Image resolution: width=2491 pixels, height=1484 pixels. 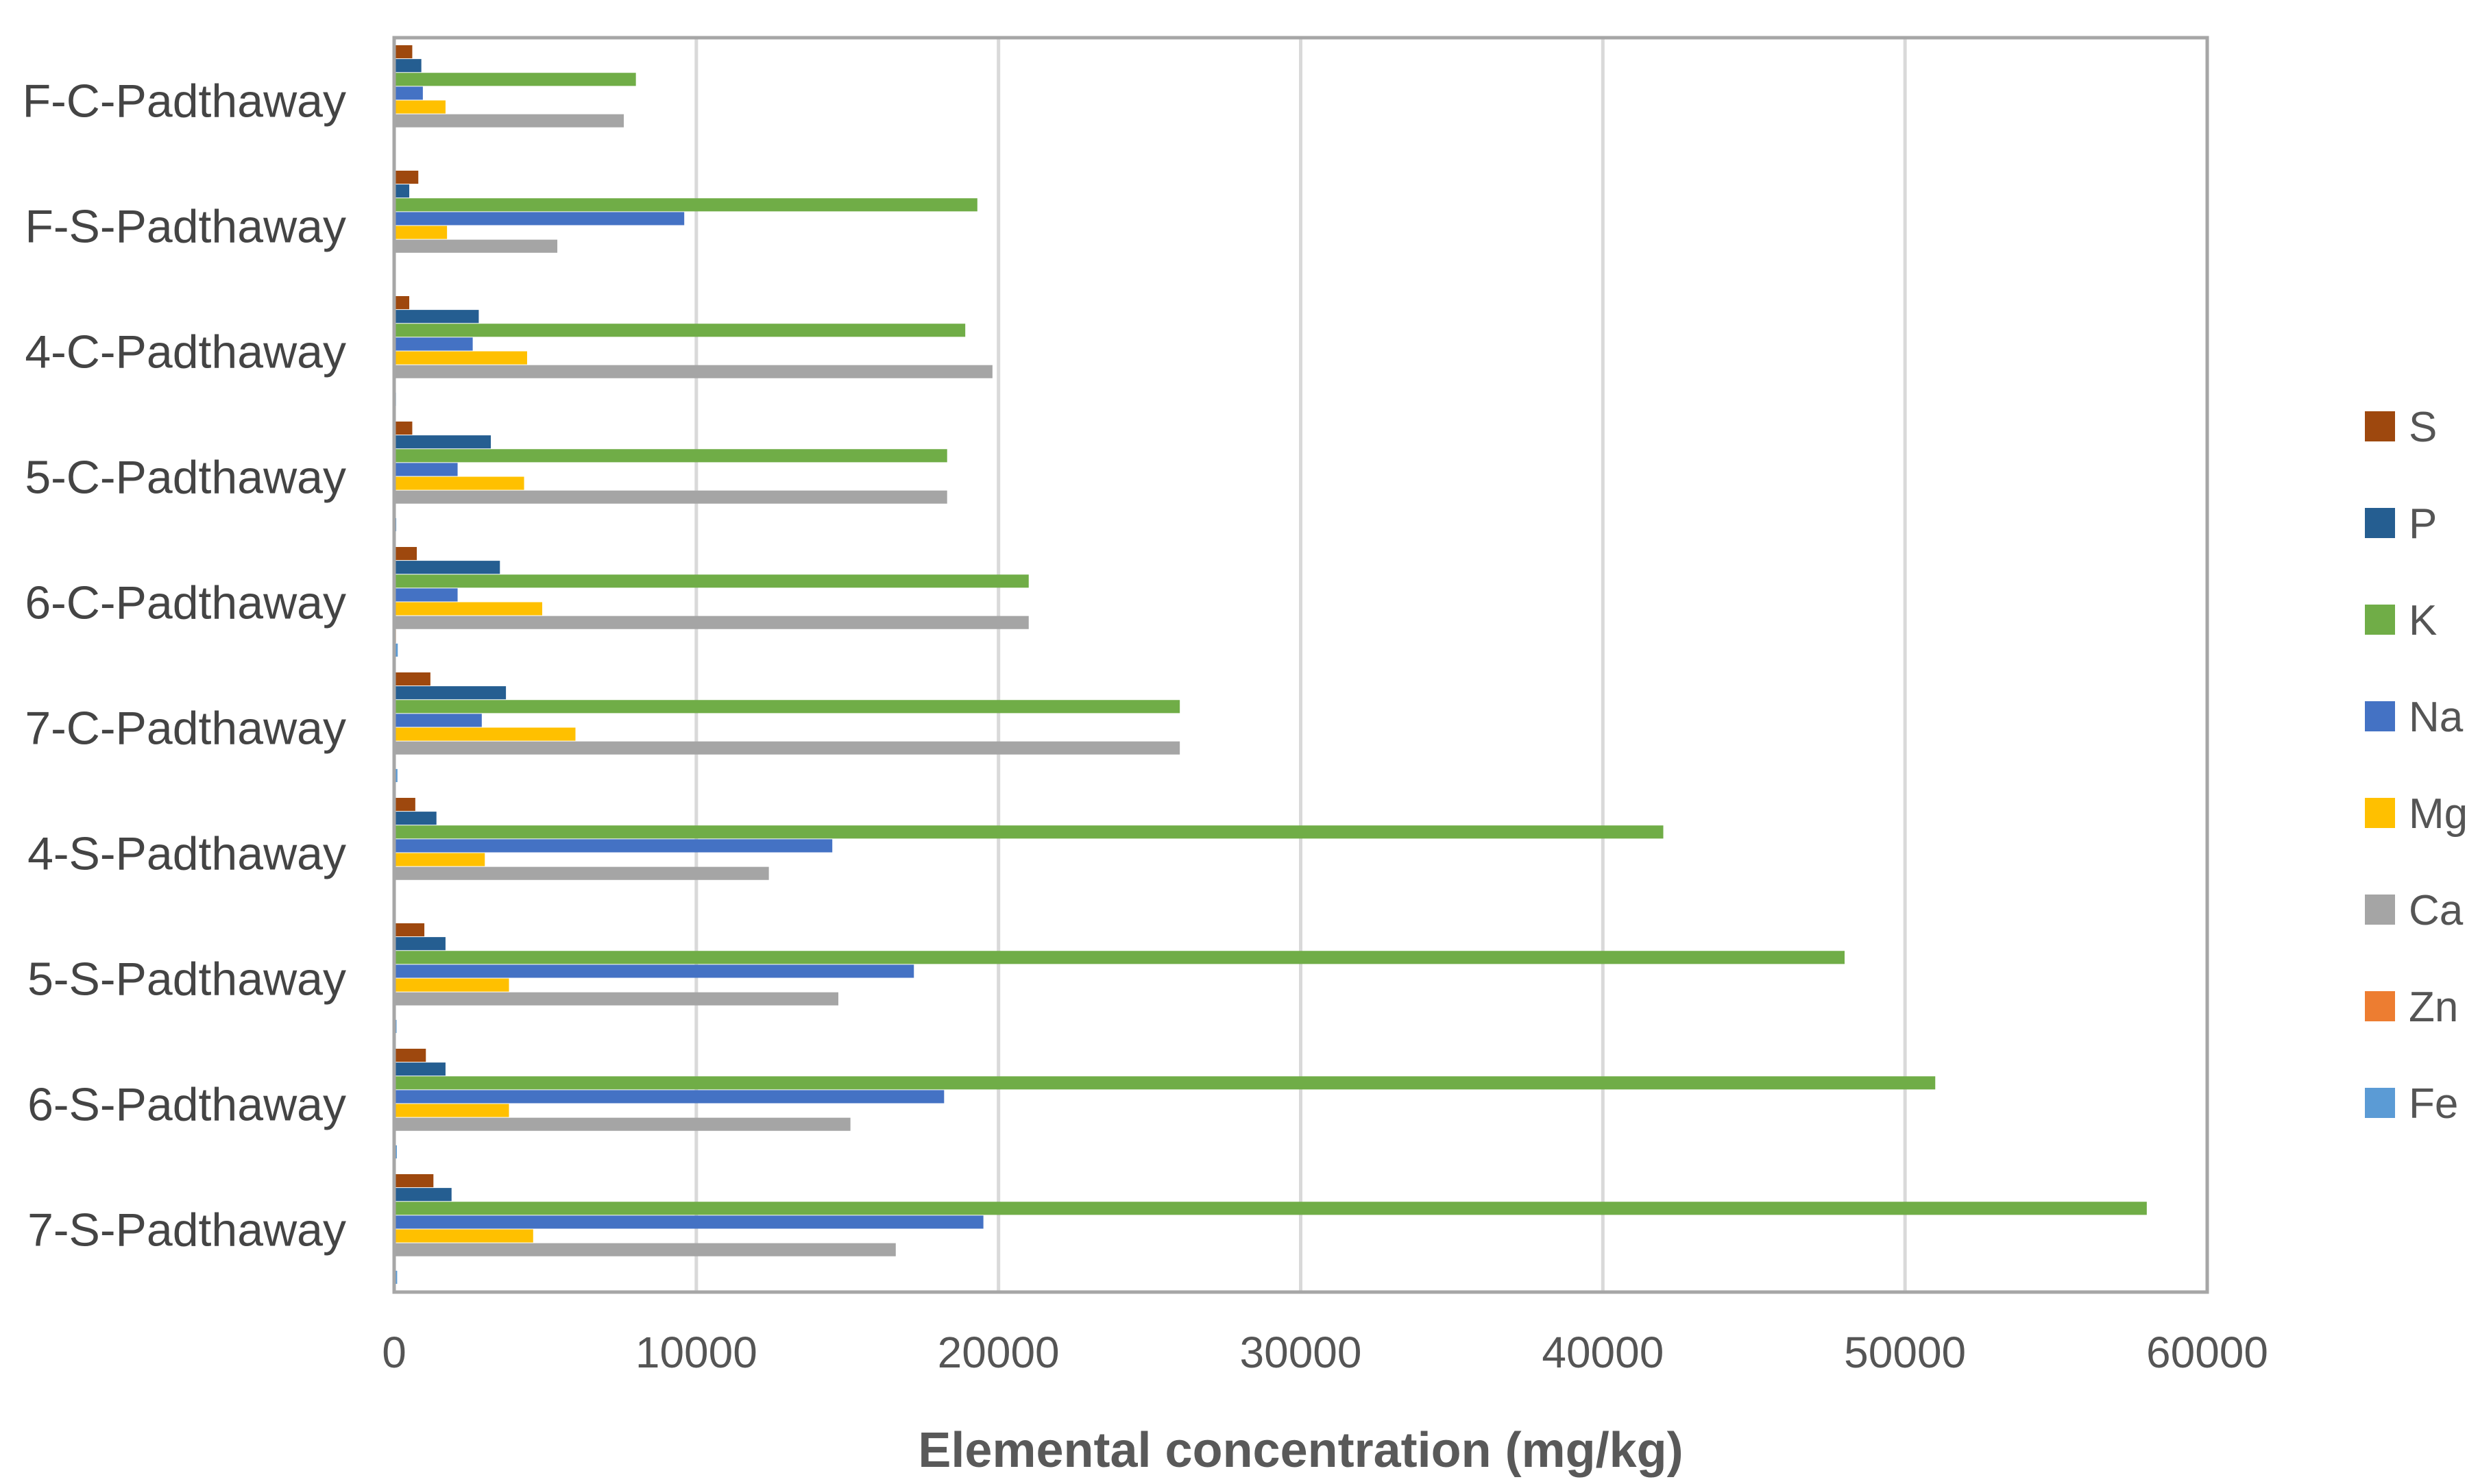 What do you see at coordinates (185, 478) in the screenshot?
I see `category-label: 5-C-Padthaway` at bounding box center [185, 478].